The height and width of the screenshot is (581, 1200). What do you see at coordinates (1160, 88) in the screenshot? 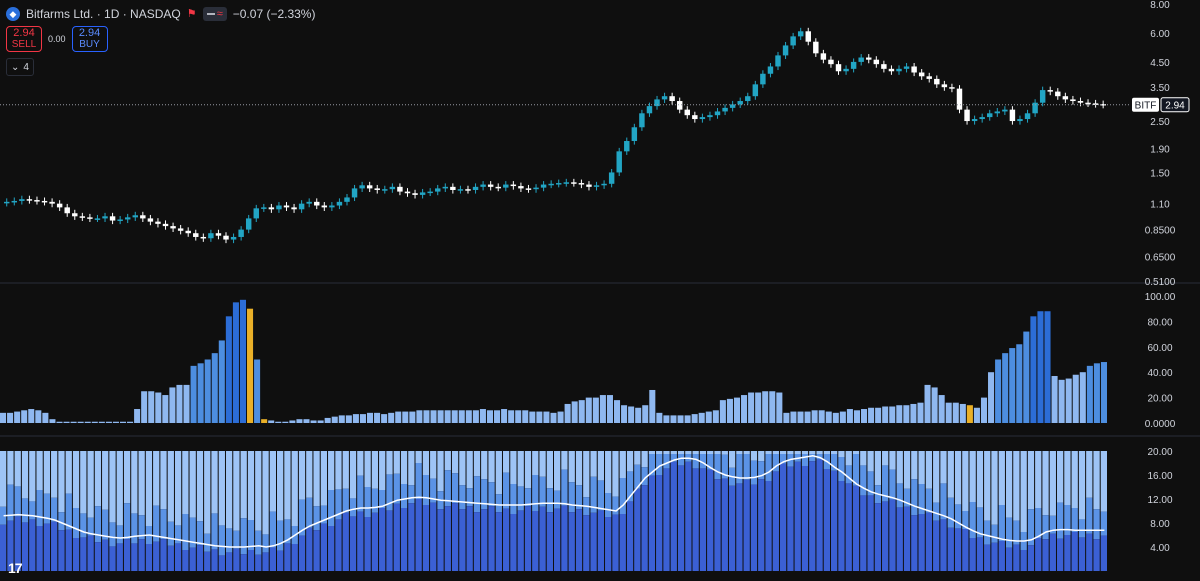
I see `price-axis-label: 3.50` at bounding box center [1160, 88].